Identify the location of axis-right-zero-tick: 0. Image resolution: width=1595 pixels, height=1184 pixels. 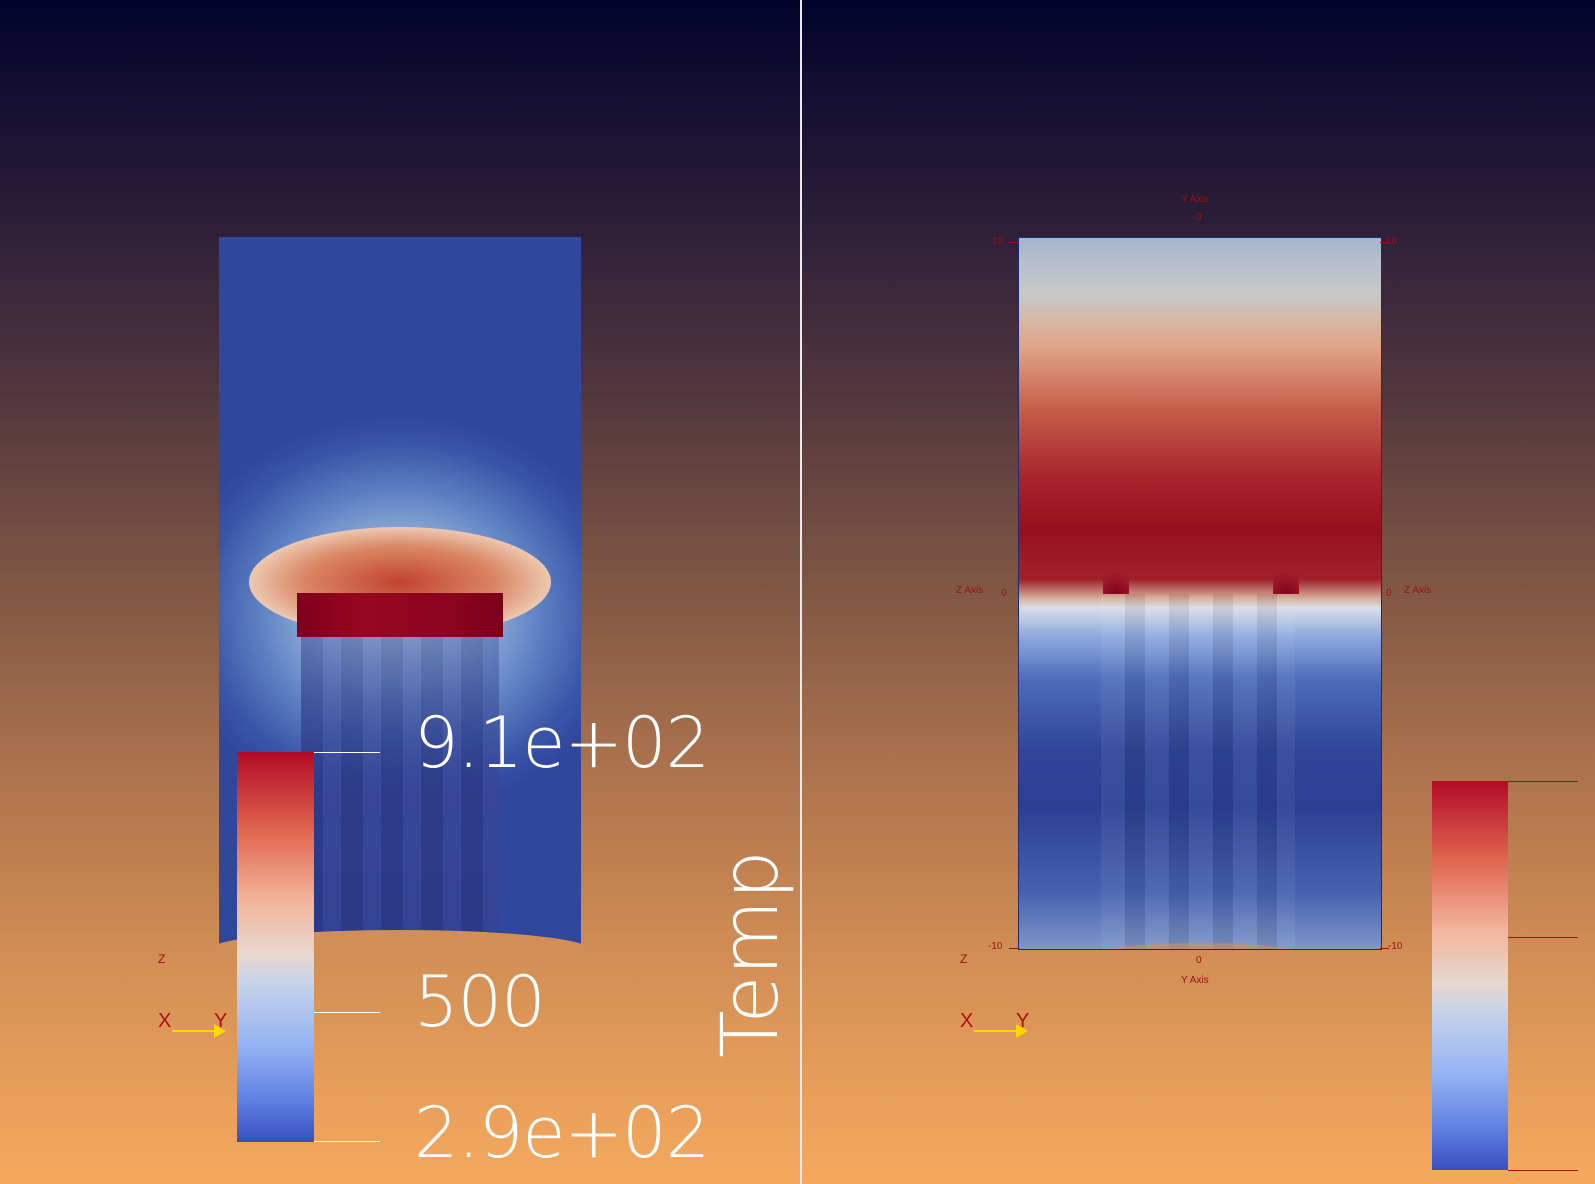
(1389, 593).